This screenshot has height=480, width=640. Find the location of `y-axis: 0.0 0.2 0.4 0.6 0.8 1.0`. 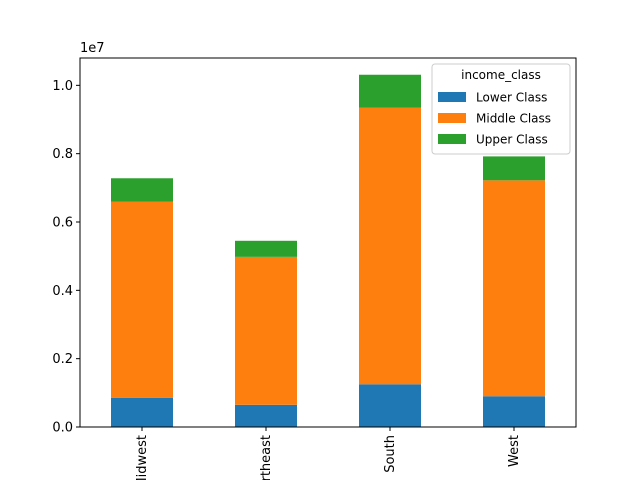

y-axis: 0.0 0.2 0.4 0.6 0.8 1.0 is located at coordinates (66, 257).